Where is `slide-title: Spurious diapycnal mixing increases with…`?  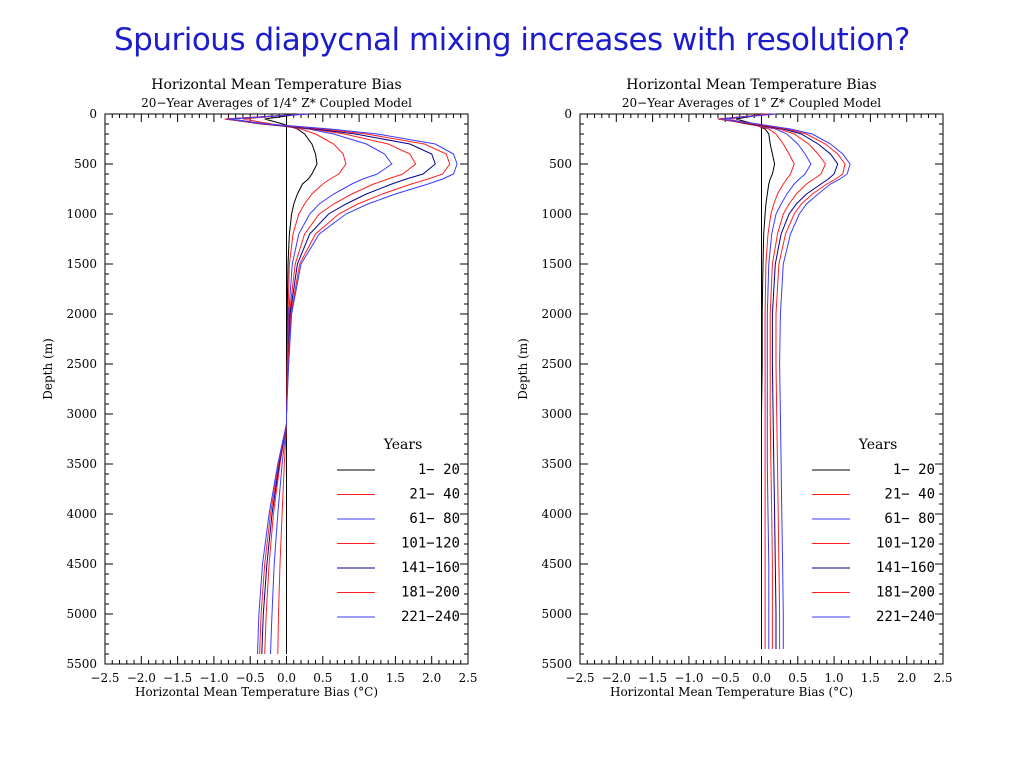
slide-title: Spurious diapycnal mixing increases with… is located at coordinates (512, 40).